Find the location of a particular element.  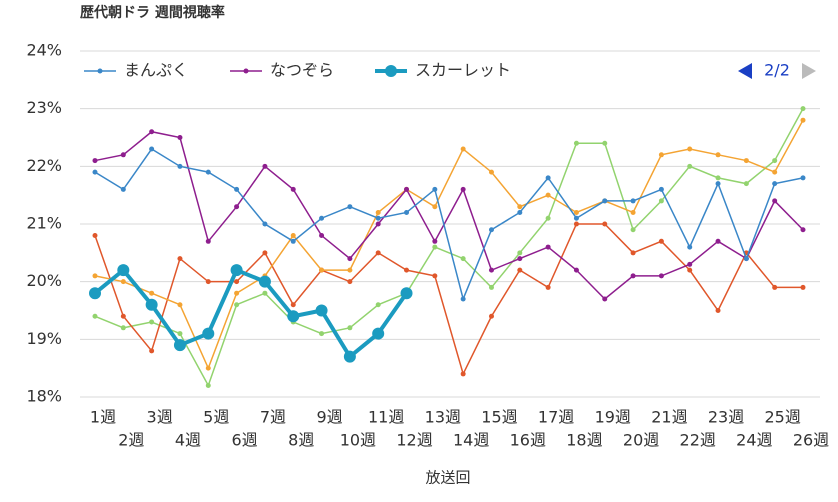

legend-label: なつぞら is located at coordinates (302, 70).